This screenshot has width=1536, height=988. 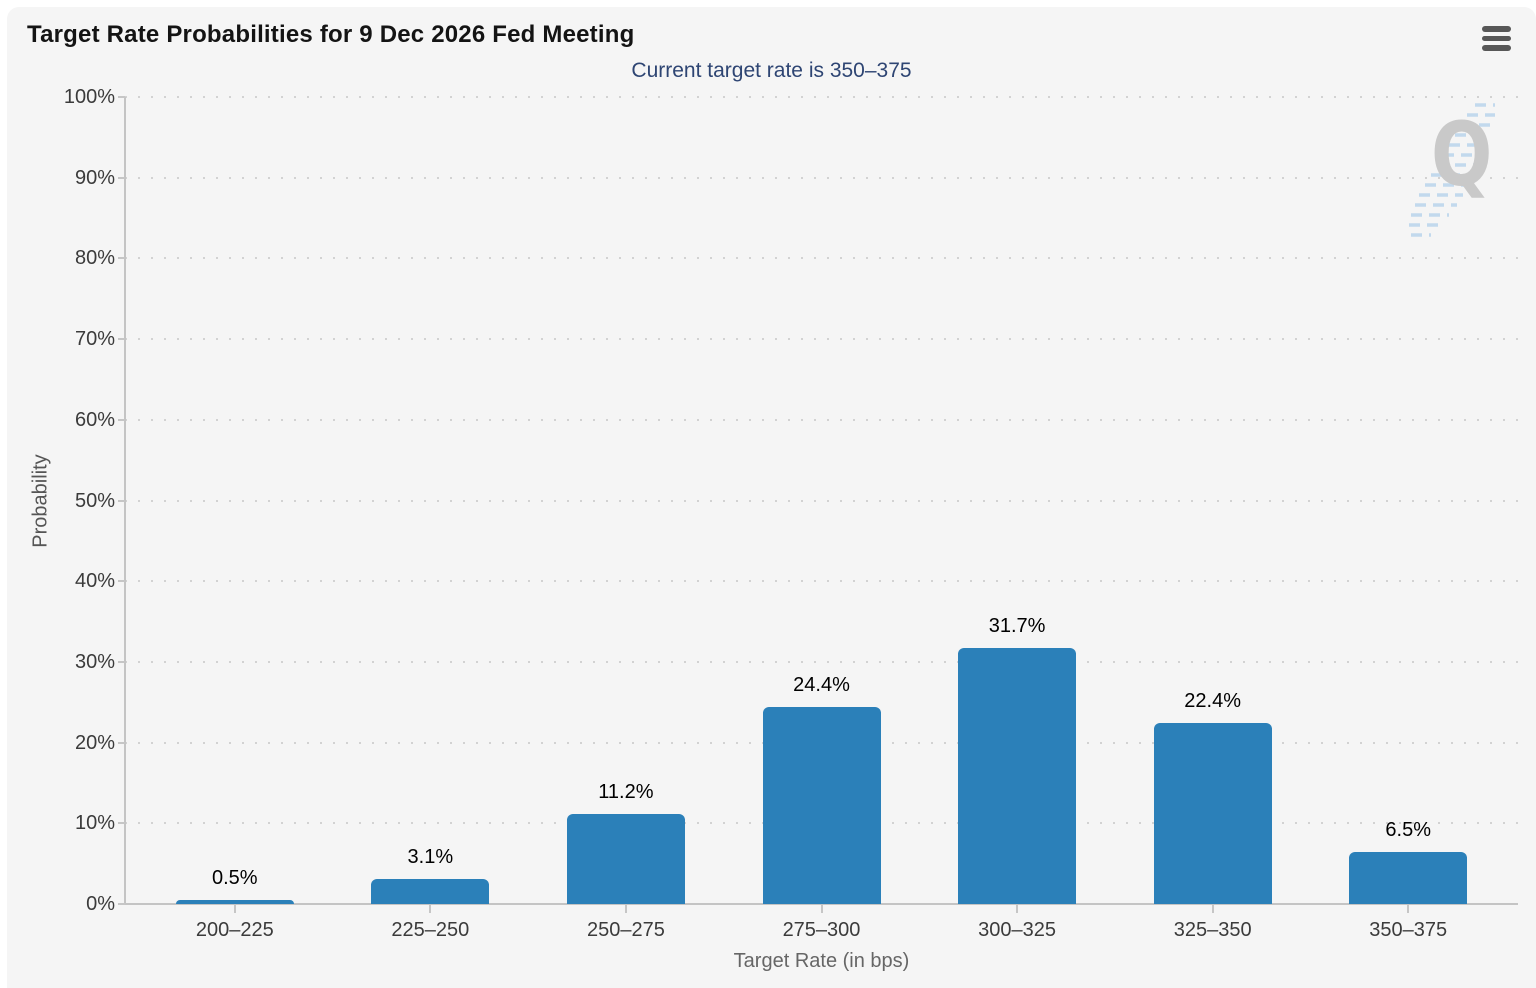 I want to click on x-tick-label: 250–275, so click(x=625, y=930).